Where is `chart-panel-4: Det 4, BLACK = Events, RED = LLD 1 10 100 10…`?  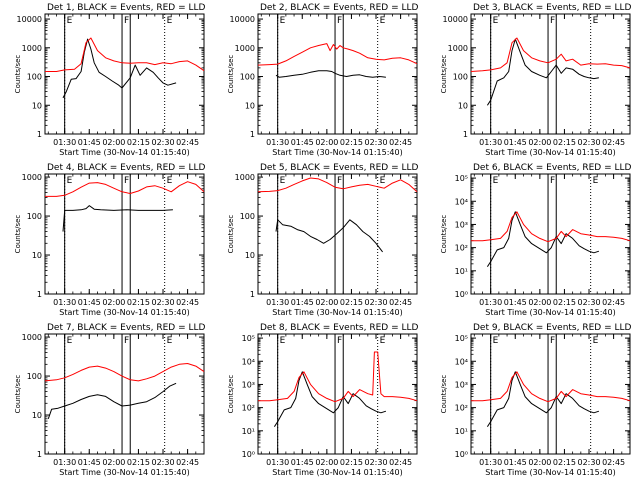
chart-panel-4: Det 4, BLACK = Events, RED = LLD 1 10 100 10… is located at coordinates (110, 240).